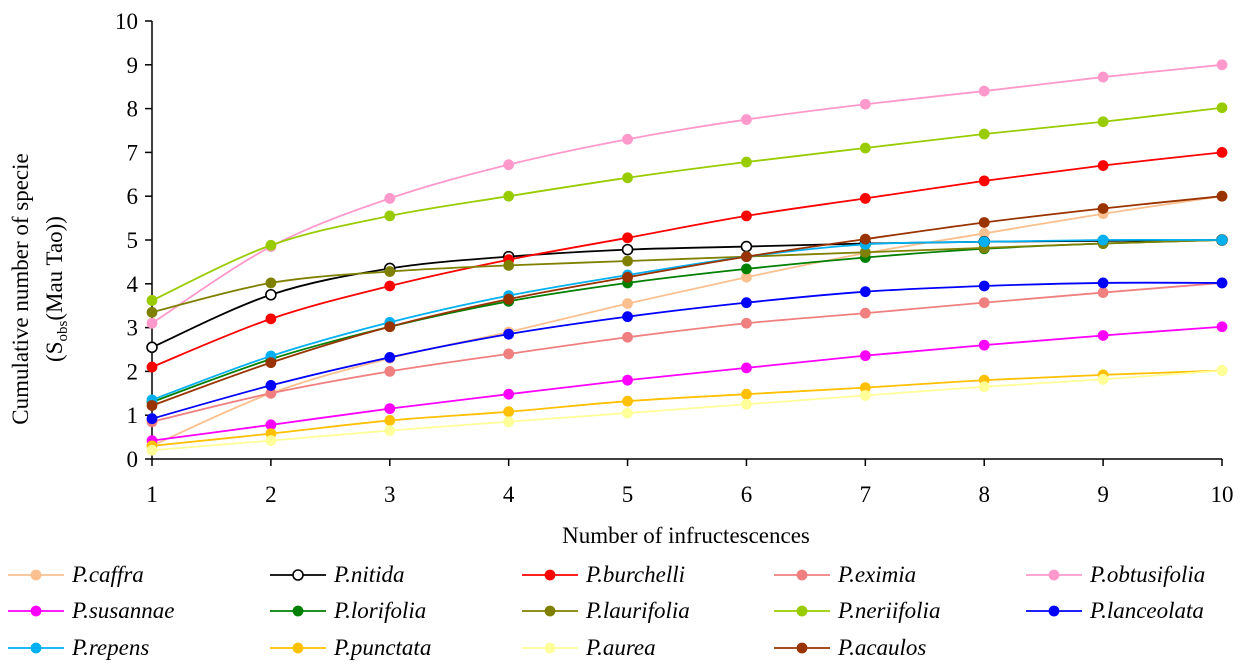  I want to click on series-line-p-nitida, so click(687, 294).